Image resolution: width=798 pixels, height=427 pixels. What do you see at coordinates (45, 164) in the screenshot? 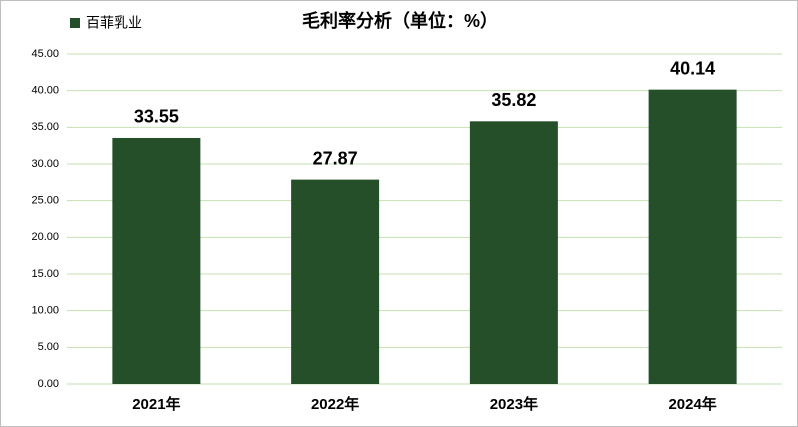
I see `y-tick-label: 30.00` at bounding box center [45, 164].